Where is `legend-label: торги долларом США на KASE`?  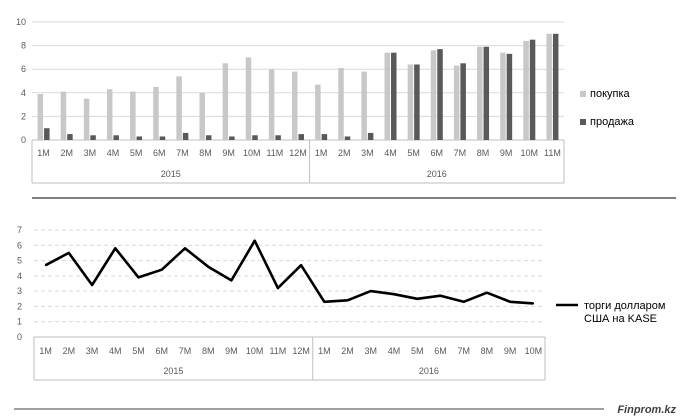
legend-label: торги долларом США на KASE is located at coordinates (624, 312).